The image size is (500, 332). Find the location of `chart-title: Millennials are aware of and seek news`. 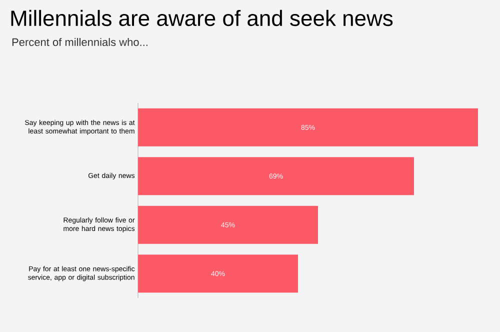

chart-title: Millennials are aware of and seek news is located at coordinates (202, 18).